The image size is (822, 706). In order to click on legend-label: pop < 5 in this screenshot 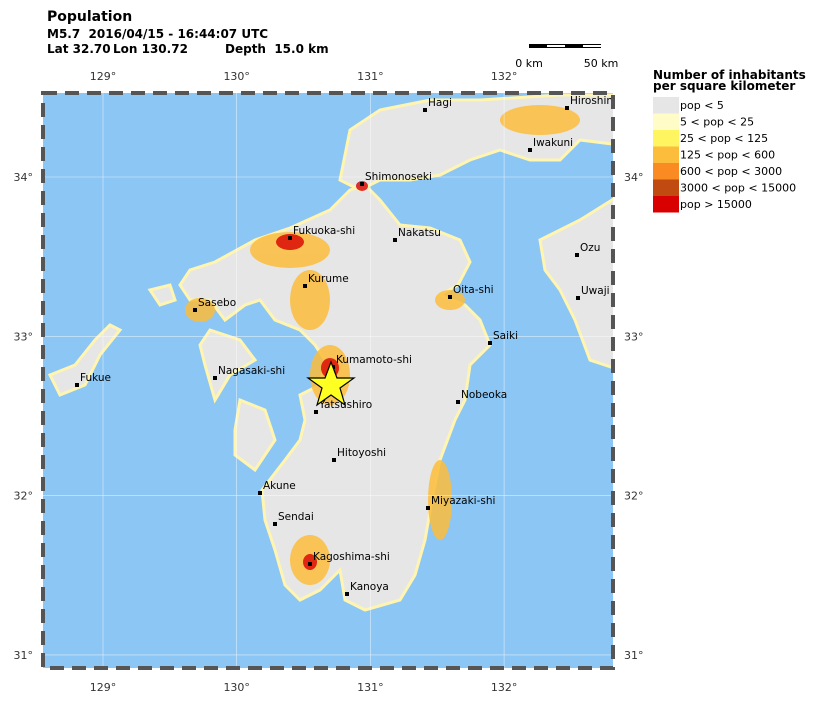, I will do `click(702, 105)`.